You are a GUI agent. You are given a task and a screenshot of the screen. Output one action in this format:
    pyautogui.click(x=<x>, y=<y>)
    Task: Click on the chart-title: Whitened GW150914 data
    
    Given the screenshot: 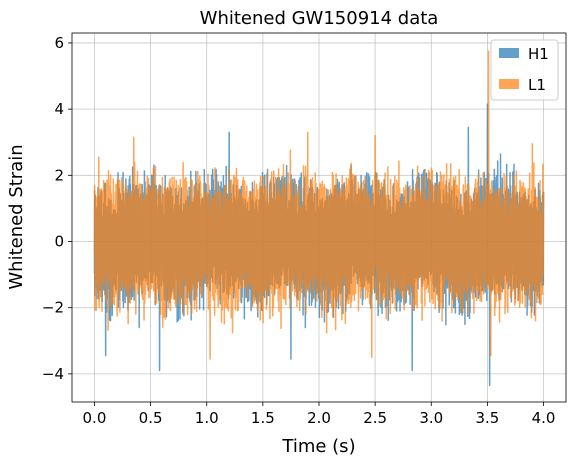 What is the action you would take?
    pyautogui.click(x=319, y=18)
    